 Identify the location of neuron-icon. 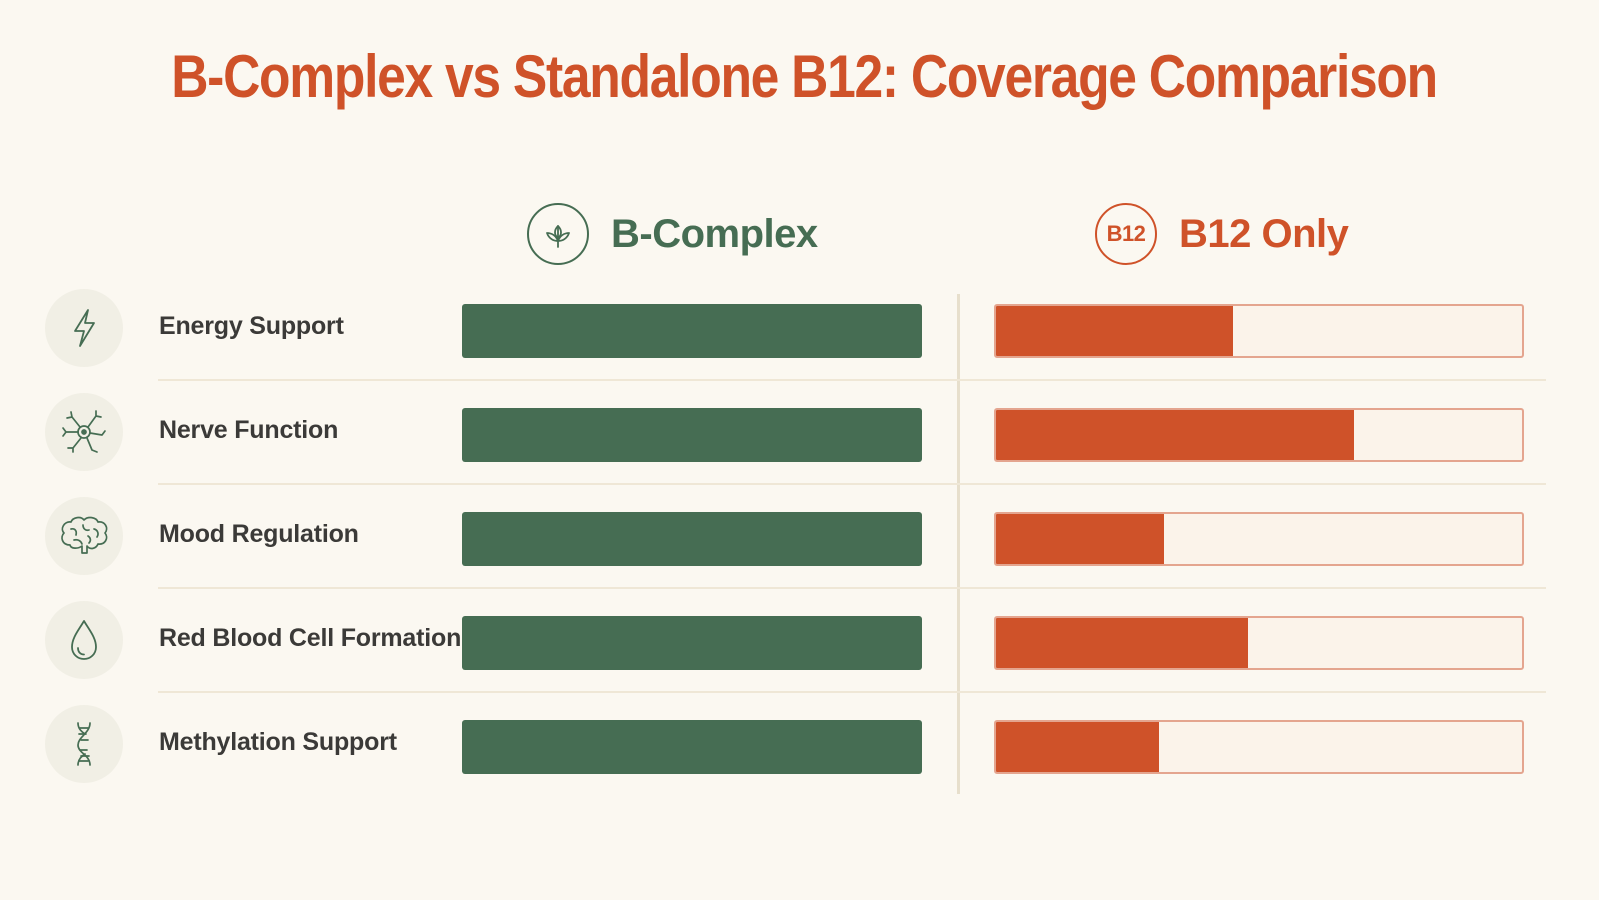
(84, 432).